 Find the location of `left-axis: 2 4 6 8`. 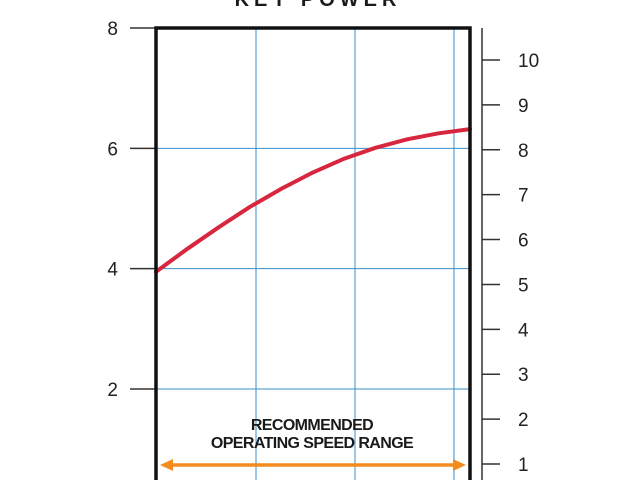

left-axis: 2 4 6 8 is located at coordinates (131, 210).